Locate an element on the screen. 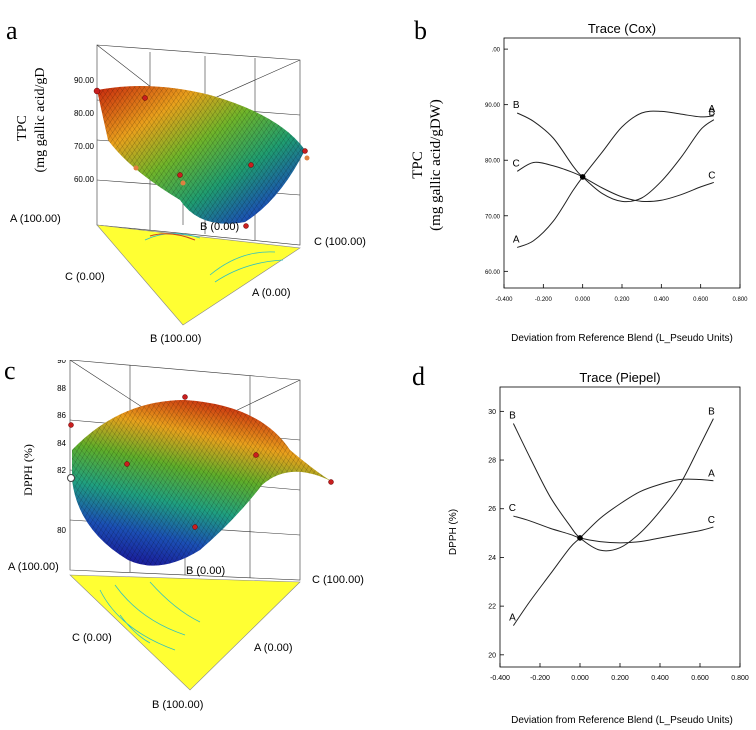 The height and width of the screenshot is (730, 756). z-tick-c-6: 80 is located at coordinates (61, 530).